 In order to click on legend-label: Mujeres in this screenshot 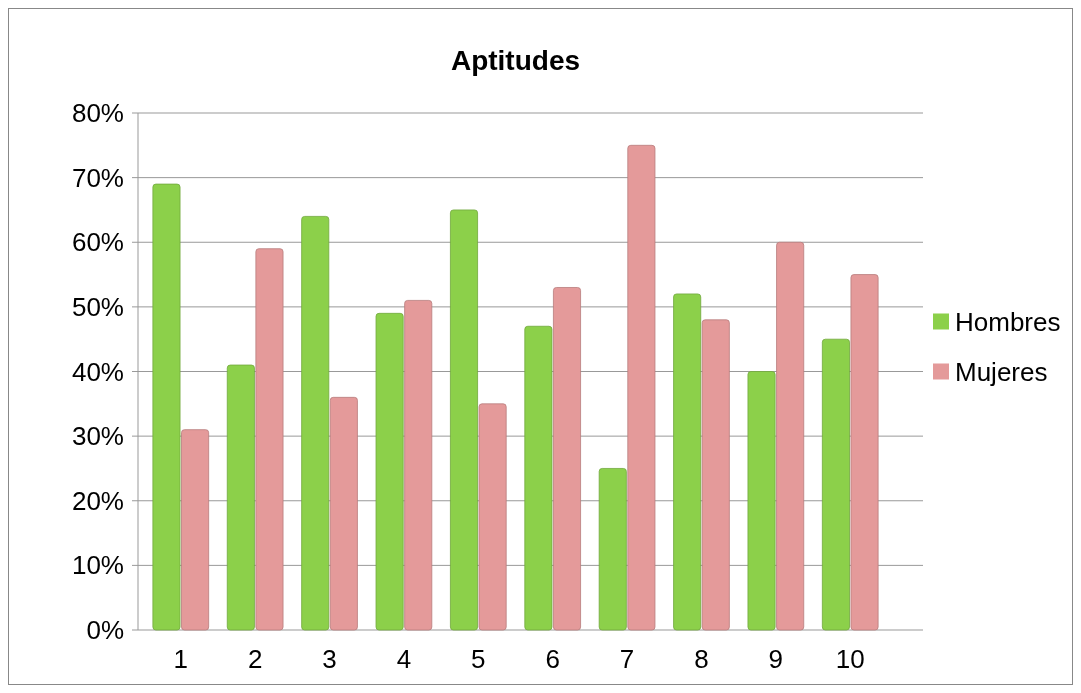, I will do `click(1001, 371)`.